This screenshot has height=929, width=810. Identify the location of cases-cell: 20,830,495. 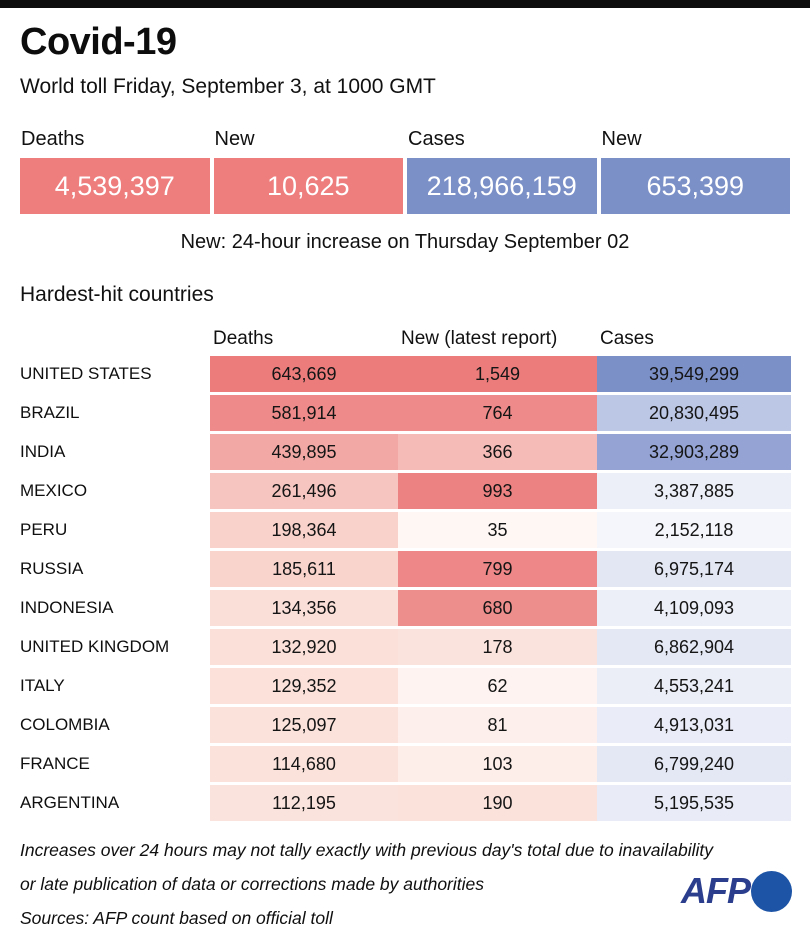
(694, 413).